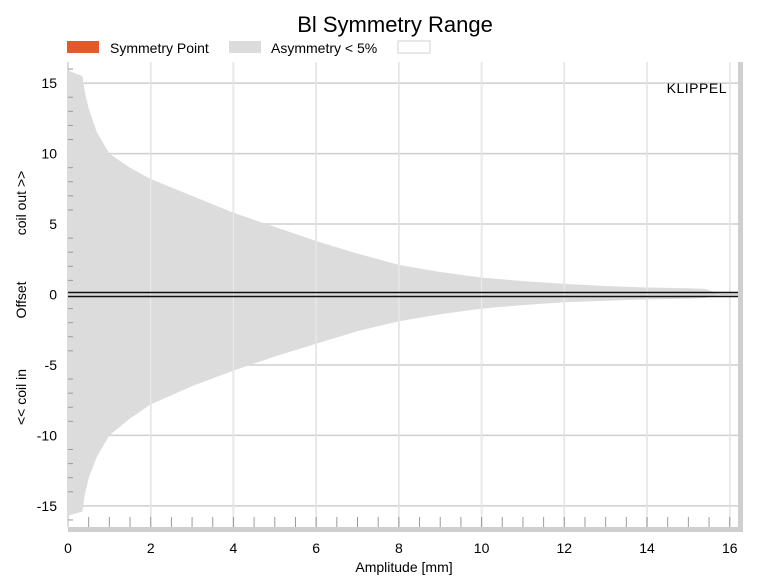 This screenshot has width=765, height=584. I want to click on x-tick-label: 12, so click(565, 548).